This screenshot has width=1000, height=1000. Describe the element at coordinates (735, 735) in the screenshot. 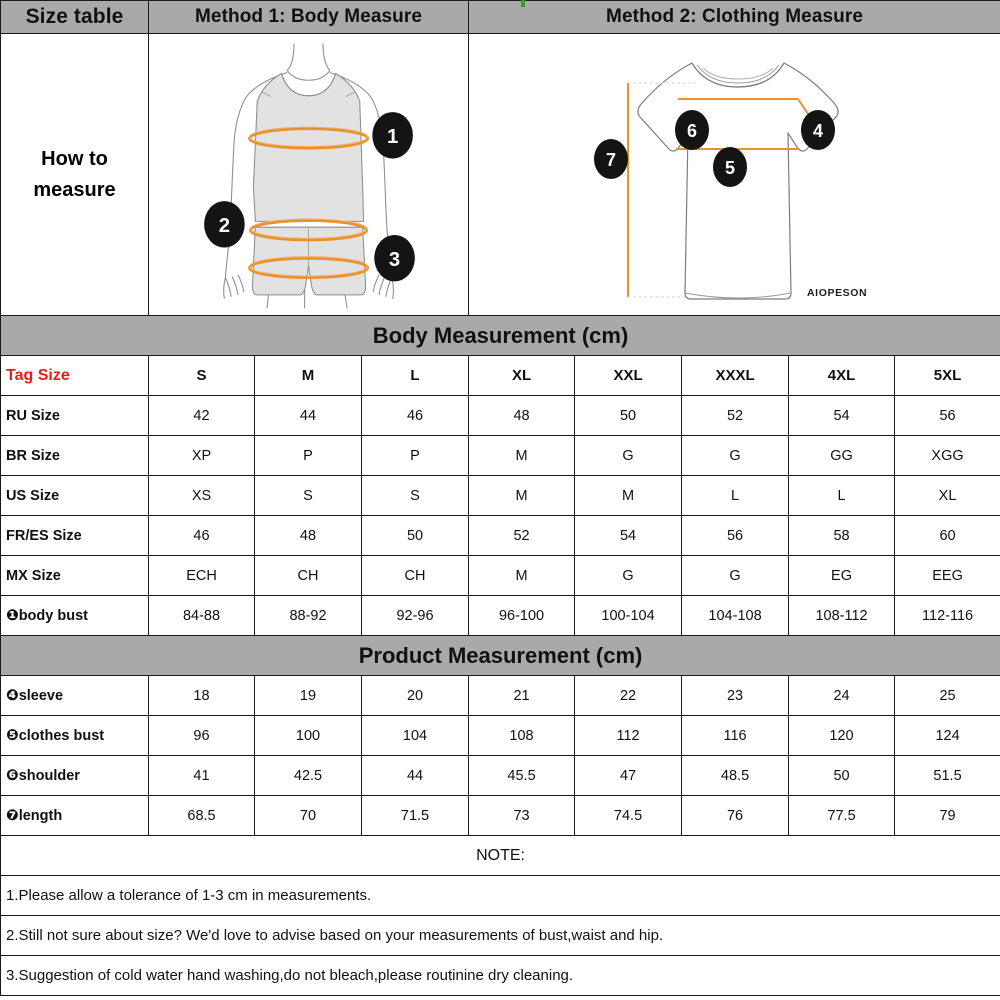

I see `cell: 116` at that location.